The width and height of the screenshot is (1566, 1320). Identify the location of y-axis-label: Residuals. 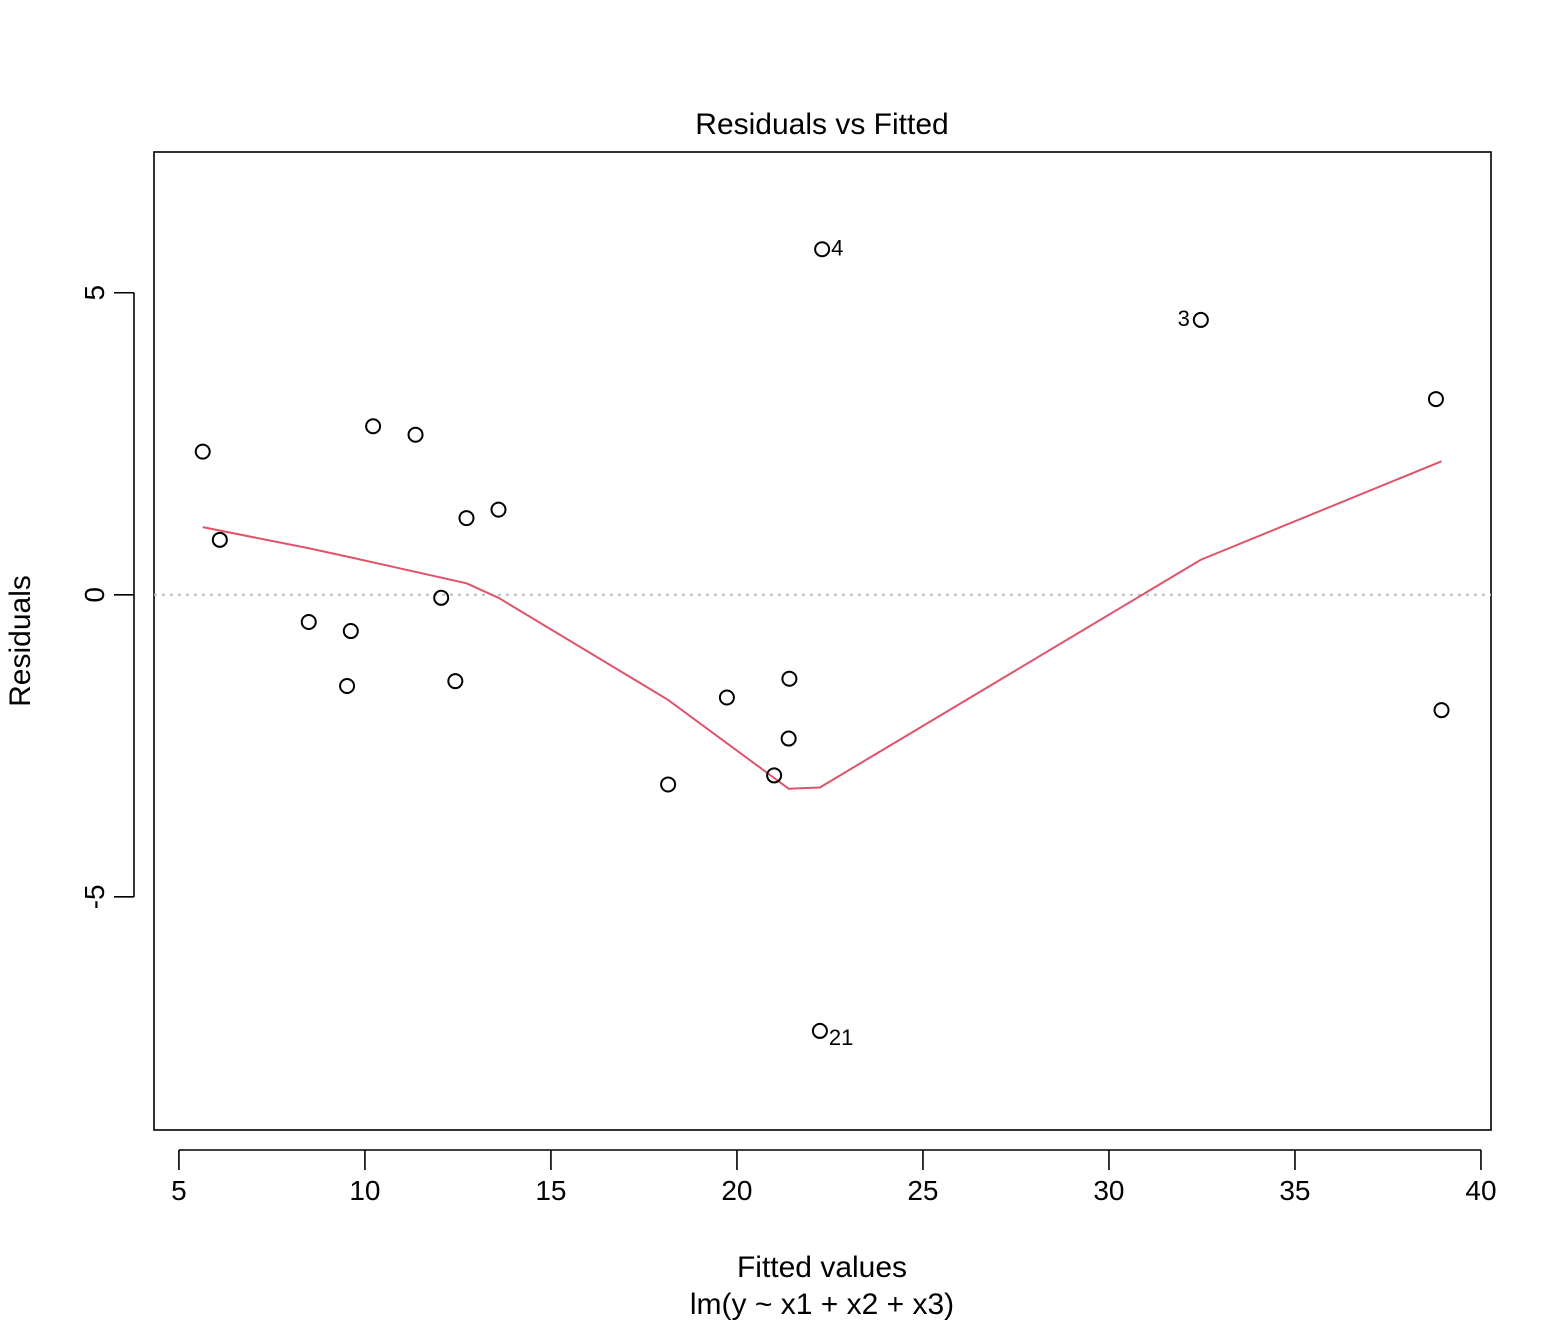
(20, 641).